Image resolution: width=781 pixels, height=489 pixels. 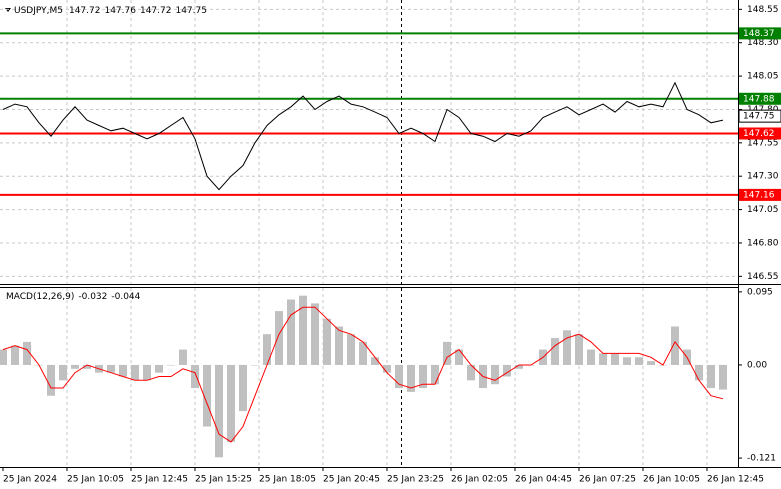 I want to click on y-tick-label: 147.30, so click(x=763, y=177).